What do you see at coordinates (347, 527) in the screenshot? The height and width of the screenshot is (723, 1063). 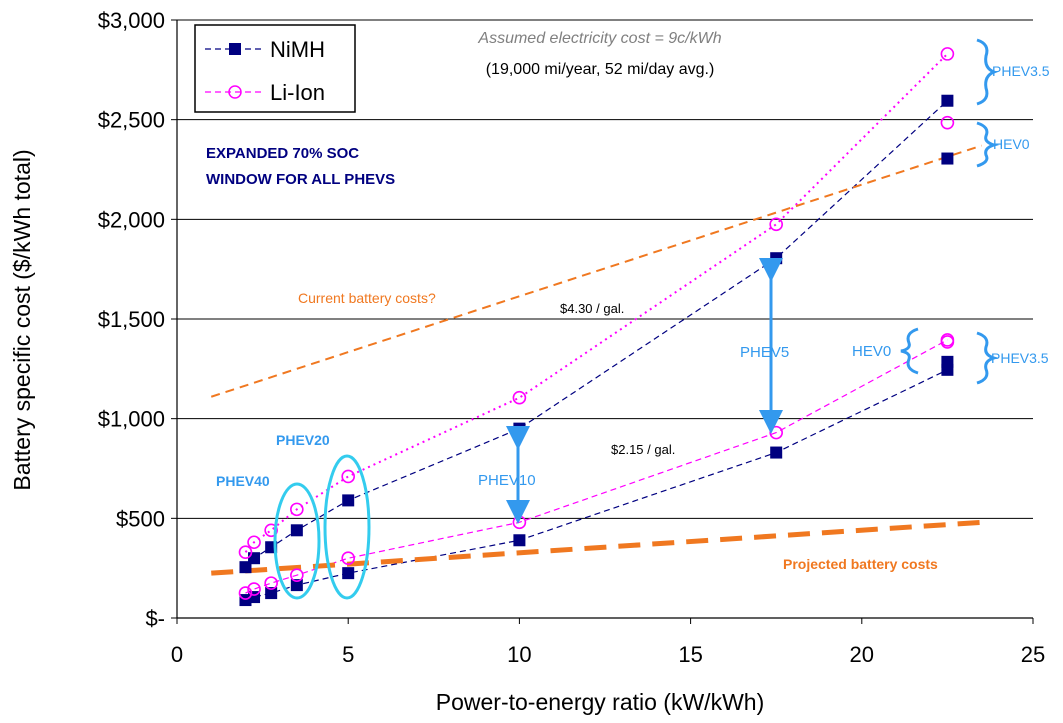 I see `phev20-ellipse` at bounding box center [347, 527].